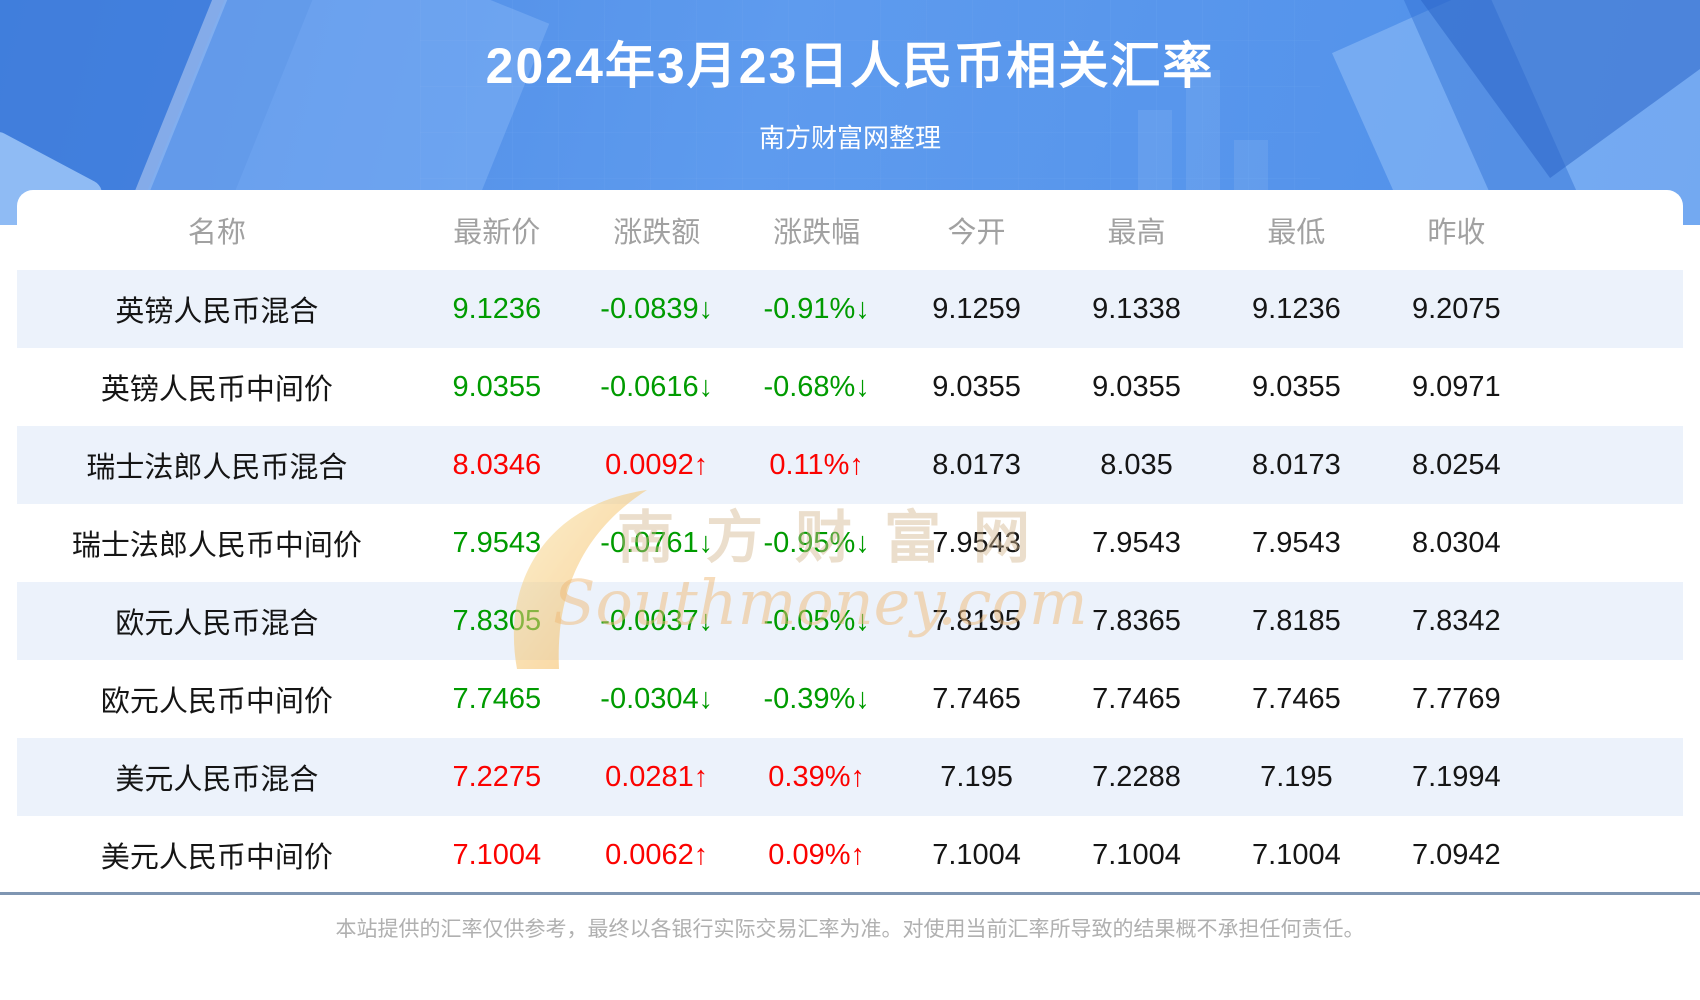  What do you see at coordinates (817, 233) in the screenshot?
I see `col-header-pct: 涨跌幅` at bounding box center [817, 233].